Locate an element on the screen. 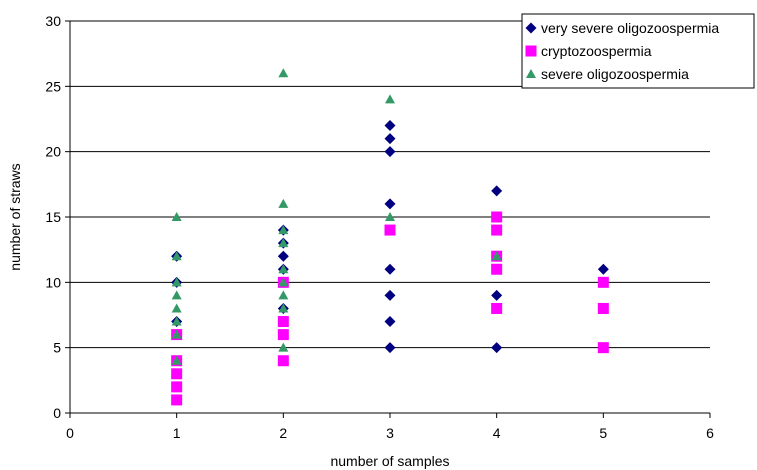 Image resolution: width=757 pixels, height=470 pixels. legend-box is located at coordinates (638, 51).